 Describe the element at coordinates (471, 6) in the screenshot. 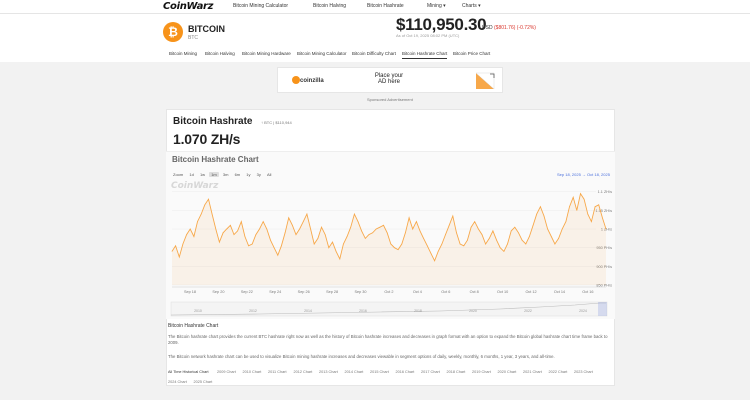

I see `nav-menu-charts: Charts ▾` at that location.